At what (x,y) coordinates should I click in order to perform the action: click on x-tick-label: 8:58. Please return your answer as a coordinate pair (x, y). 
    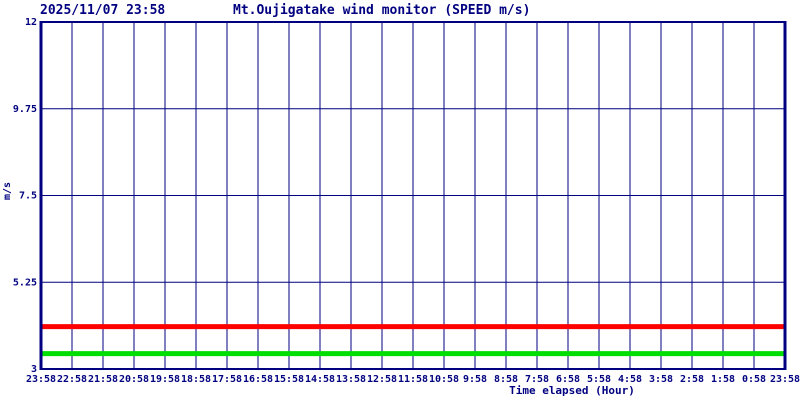
    Looking at the image, I should click on (506, 379).